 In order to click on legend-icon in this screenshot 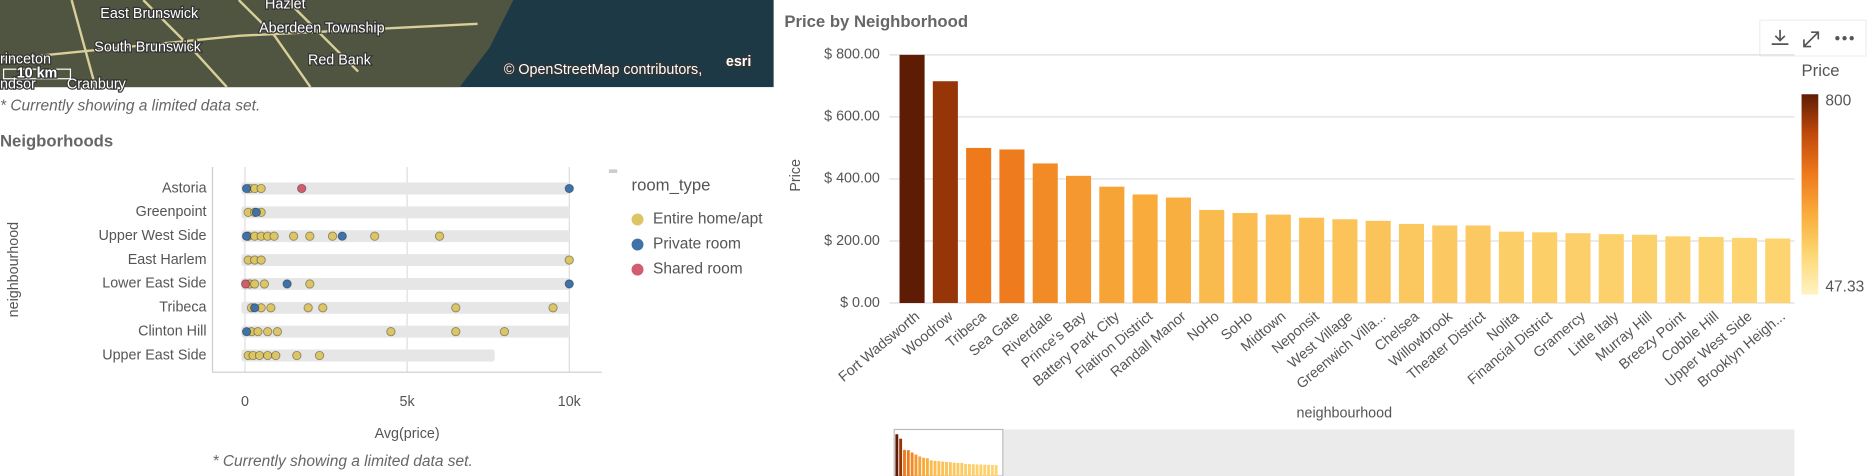, I will do `click(613, 171)`.